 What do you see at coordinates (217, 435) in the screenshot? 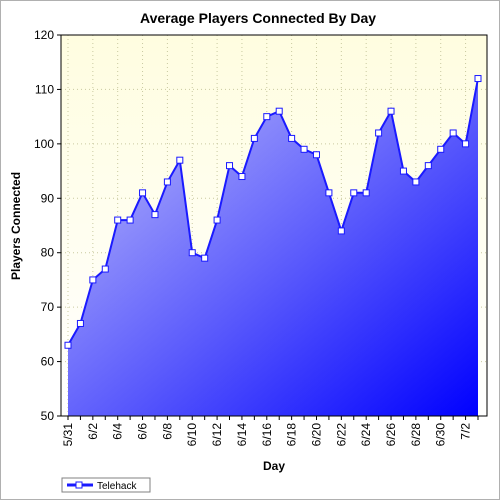
I see `x-tick-label: 6/12` at bounding box center [217, 435].